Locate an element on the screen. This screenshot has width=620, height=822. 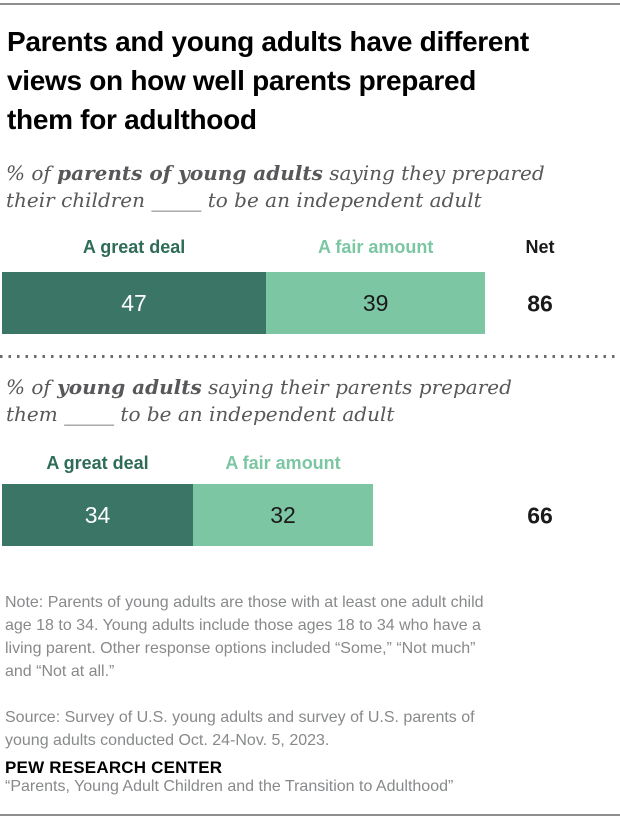
dotted-divider is located at coordinates (310, 356).